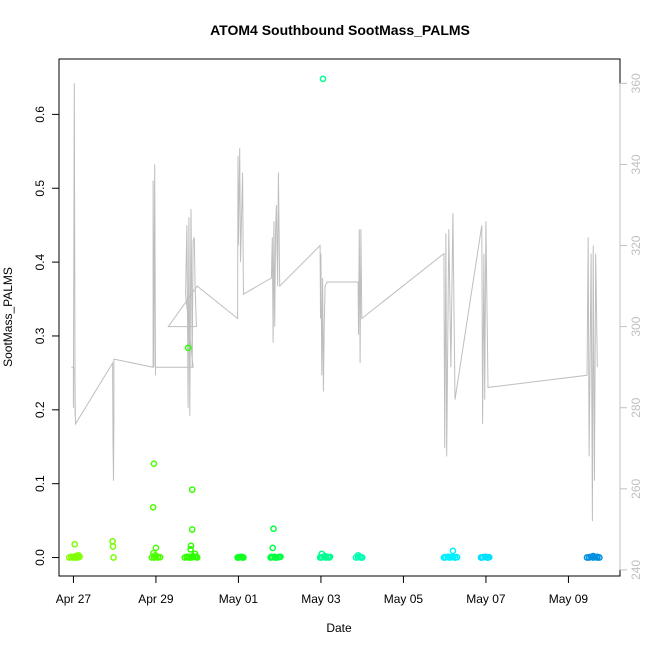  What do you see at coordinates (569, 599) in the screenshot?
I see `x-tick-label: May 09` at bounding box center [569, 599].